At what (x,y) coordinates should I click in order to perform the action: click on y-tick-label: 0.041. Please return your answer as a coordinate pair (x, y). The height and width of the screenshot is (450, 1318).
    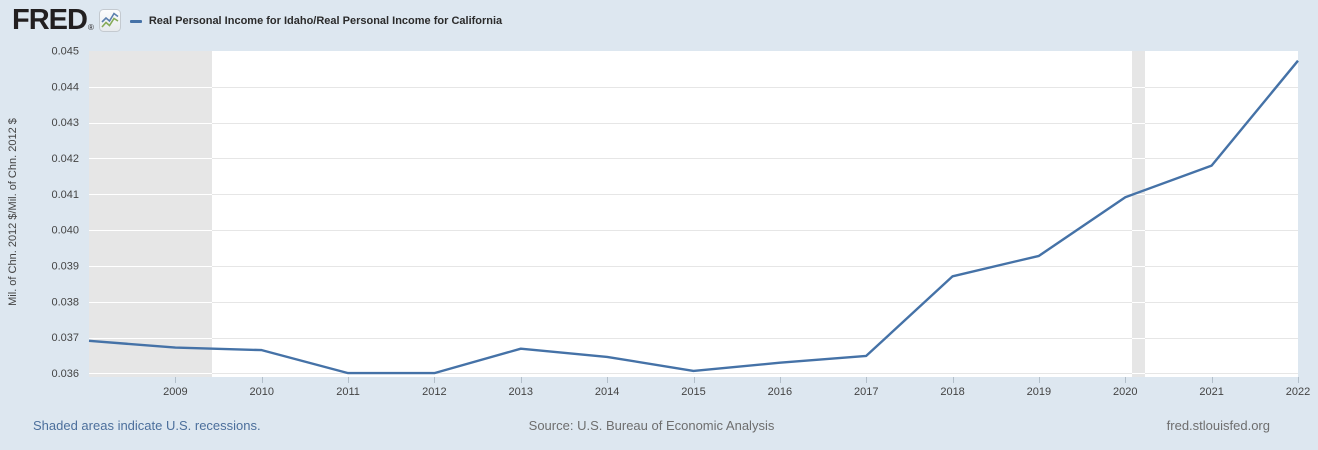
    Looking at the image, I should click on (65, 195).